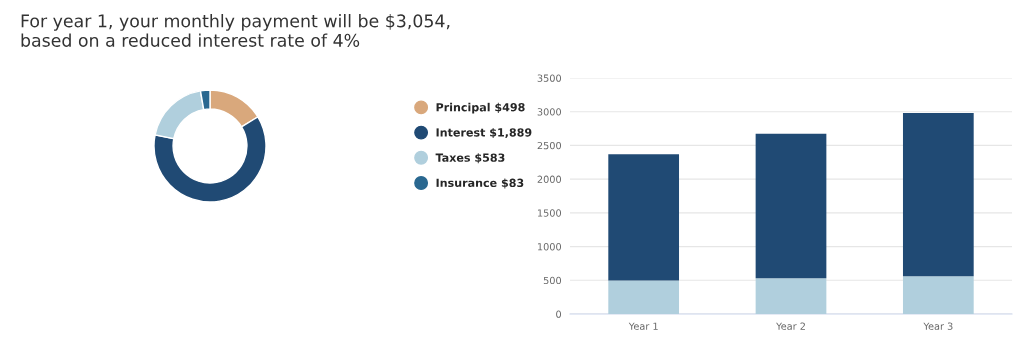 The image size is (1024, 344). What do you see at coordinates (643, 326) in the screenshot?
I see `x-tick-label: Year 1` at bounding box center [643, 326].